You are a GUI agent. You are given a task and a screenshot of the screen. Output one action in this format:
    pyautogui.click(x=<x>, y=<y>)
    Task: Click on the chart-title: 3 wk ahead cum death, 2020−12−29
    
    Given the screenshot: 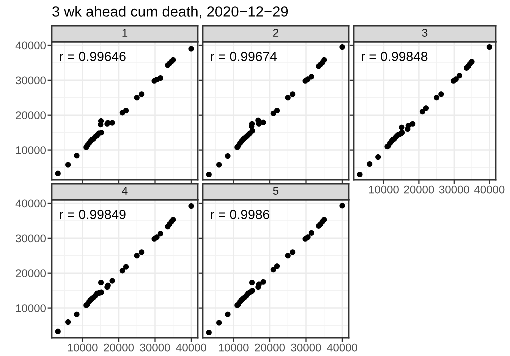 What is the action you would take?
    pyautogui.click(x=170, y=12)
    